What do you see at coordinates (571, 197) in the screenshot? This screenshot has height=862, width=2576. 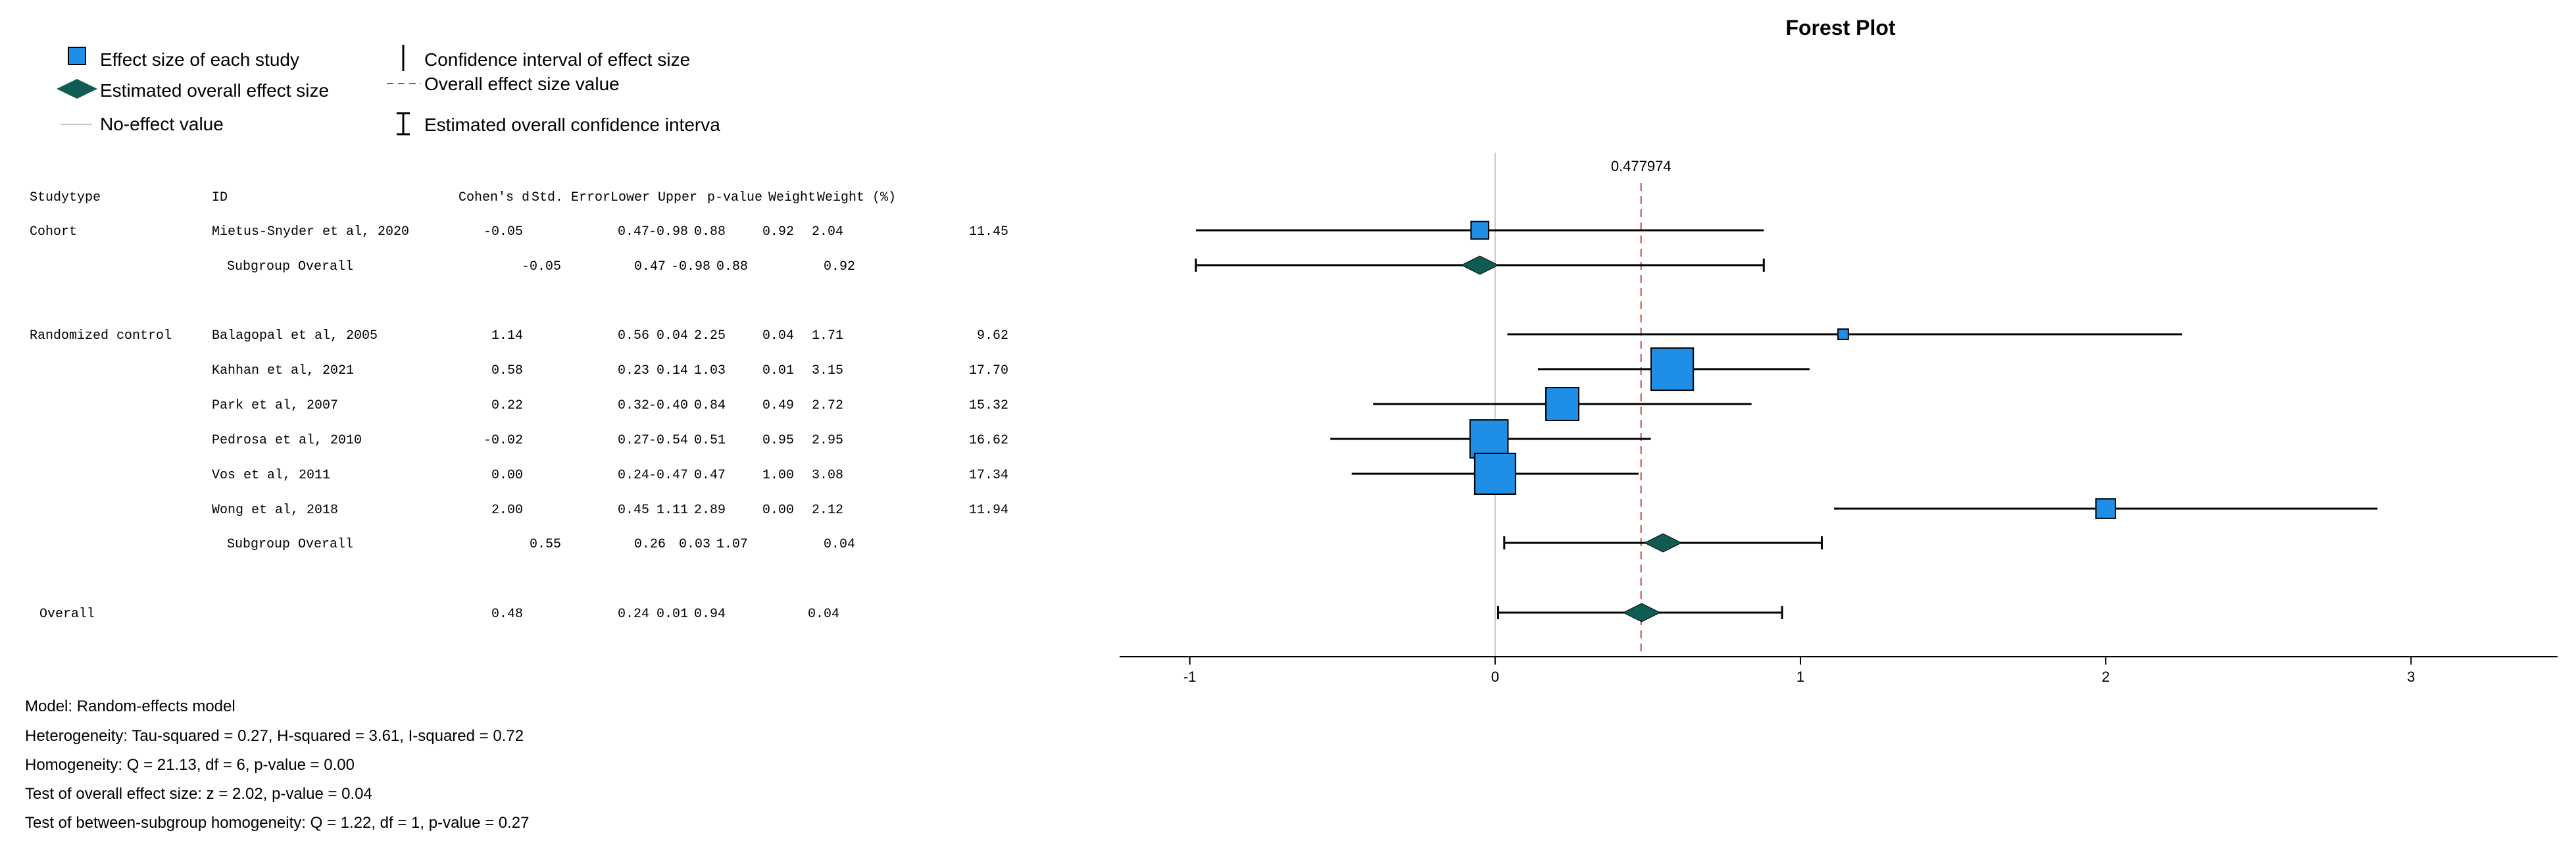 I see `header-std-error: Std. Error` at bounding box center [571, 197].